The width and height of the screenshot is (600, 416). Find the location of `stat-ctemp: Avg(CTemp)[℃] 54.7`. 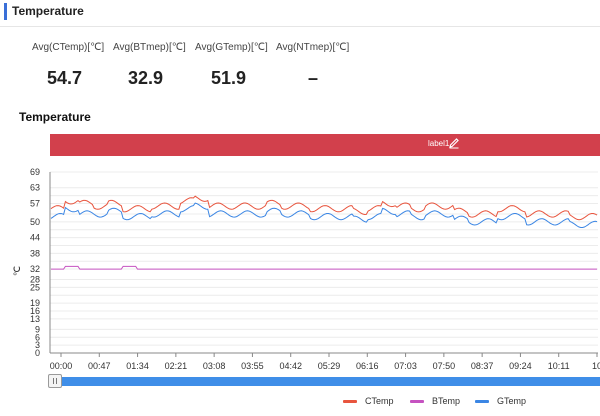

stat-ctemp: Avg(CTemp)[℃] 54.7 is located at coordinates (74, 65).